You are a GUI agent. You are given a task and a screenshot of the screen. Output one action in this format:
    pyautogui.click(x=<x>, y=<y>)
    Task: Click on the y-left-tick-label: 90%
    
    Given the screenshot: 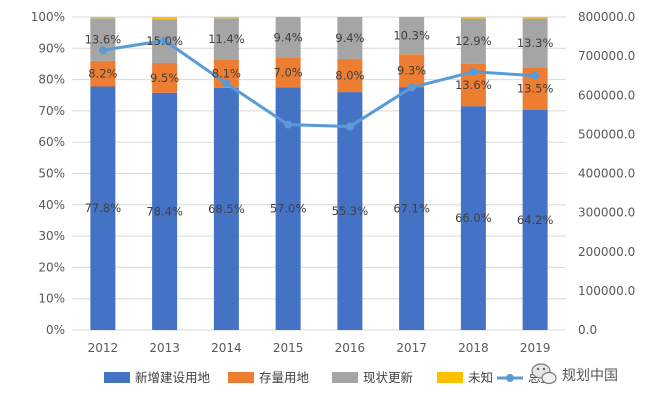 What is the action you would take?
    pyautogui.click(x=51, y=48)
    